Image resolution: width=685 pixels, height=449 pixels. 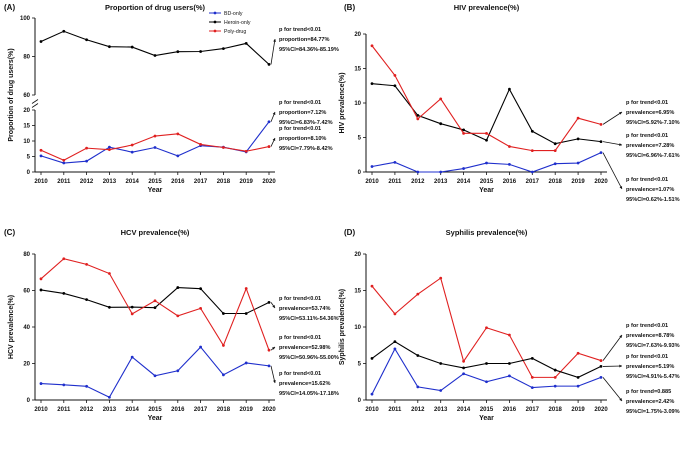 What do you see at coordinates (269, 410) in the screenshot?
I see `x-tick-label: 2020` at bounding box center [269, 410].